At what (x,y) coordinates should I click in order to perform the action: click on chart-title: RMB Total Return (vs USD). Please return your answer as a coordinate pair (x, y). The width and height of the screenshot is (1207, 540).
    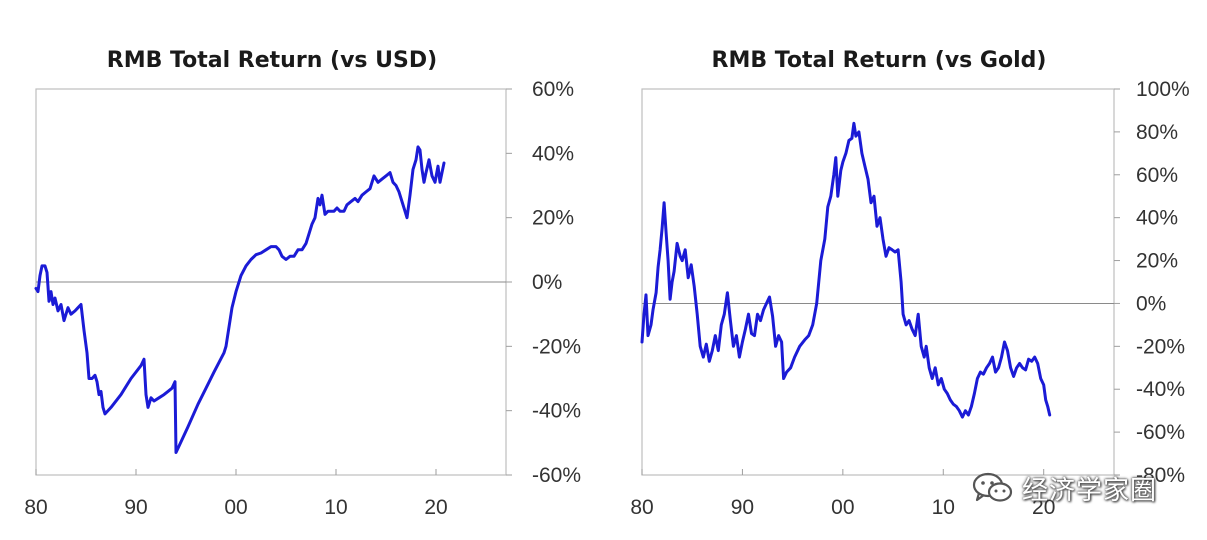
    Looking at the image, I should click on (272, 60).